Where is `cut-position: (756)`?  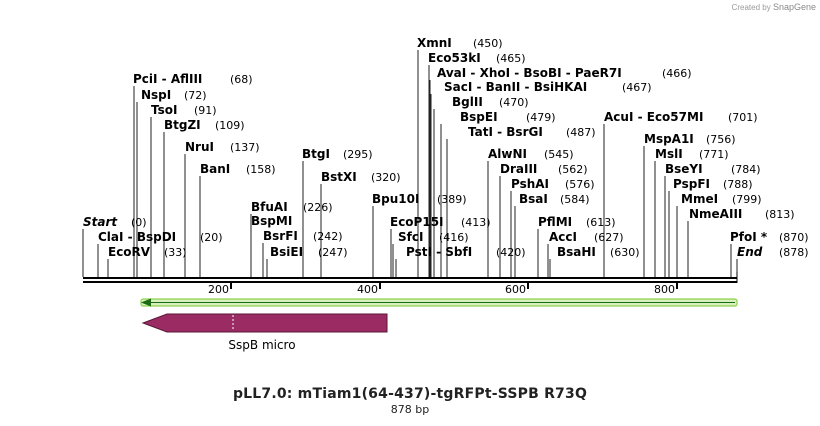 cut-position: (756) is located at coordinates (721, 139).